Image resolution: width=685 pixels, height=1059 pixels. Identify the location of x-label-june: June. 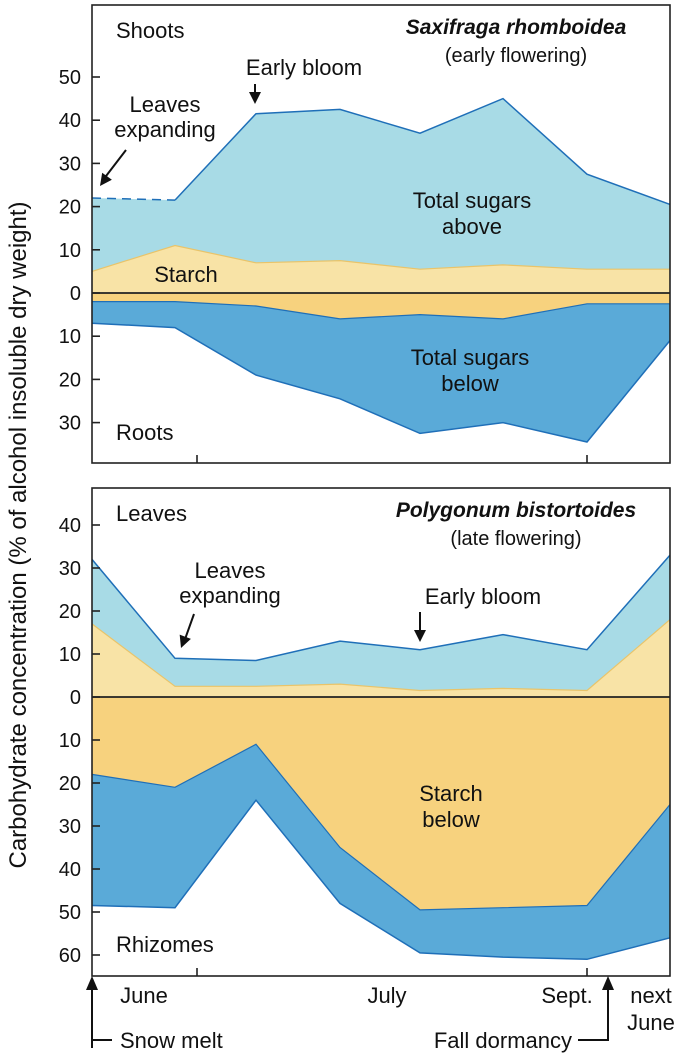
(144, 995).